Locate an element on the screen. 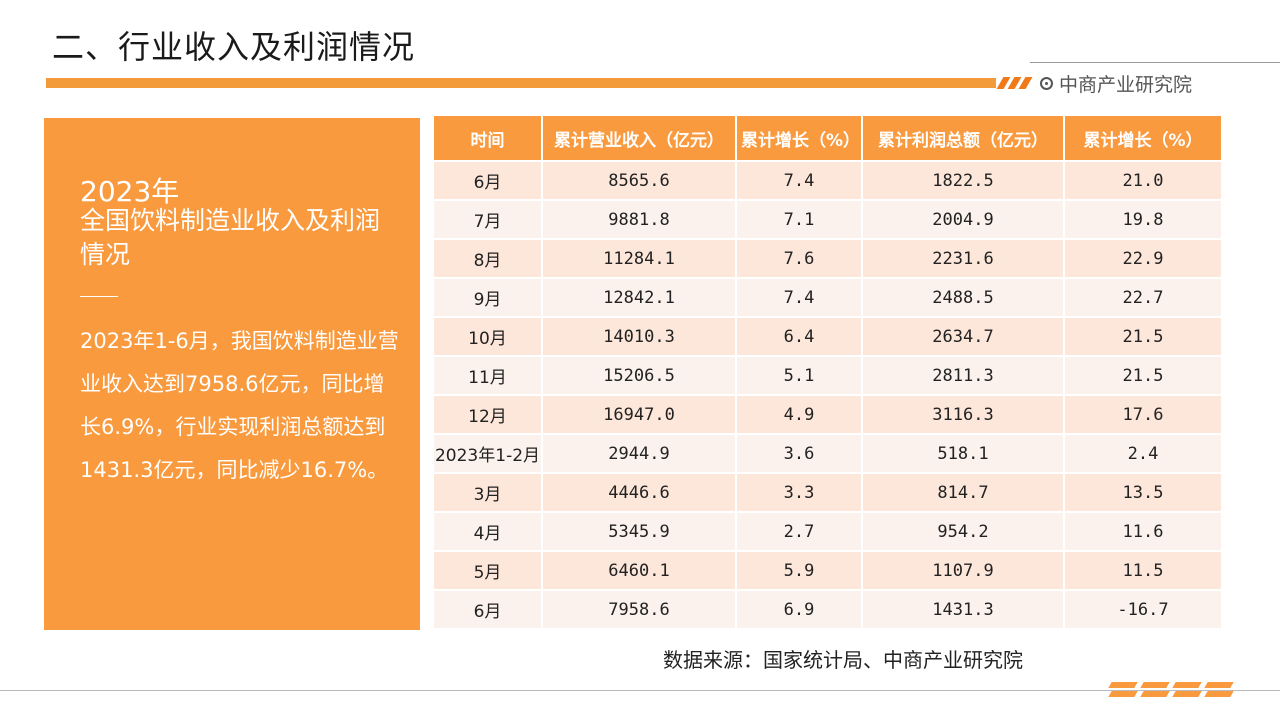 This screenshot has width=1280, height=720. cell-profit: 2488.5 is located at coordinates (963, 297).